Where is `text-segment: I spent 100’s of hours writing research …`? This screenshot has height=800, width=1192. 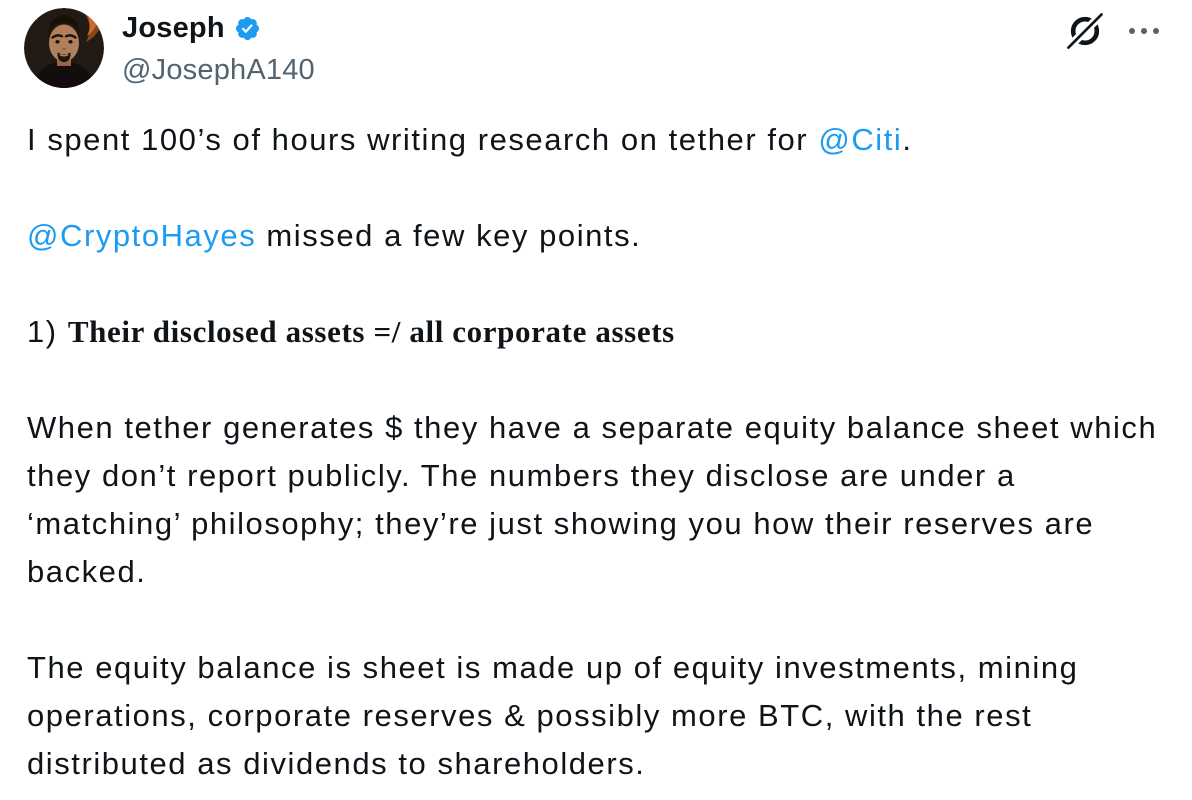
text-segment: I spent 100’s of hours writing research … is located at coordinates (423, 139).